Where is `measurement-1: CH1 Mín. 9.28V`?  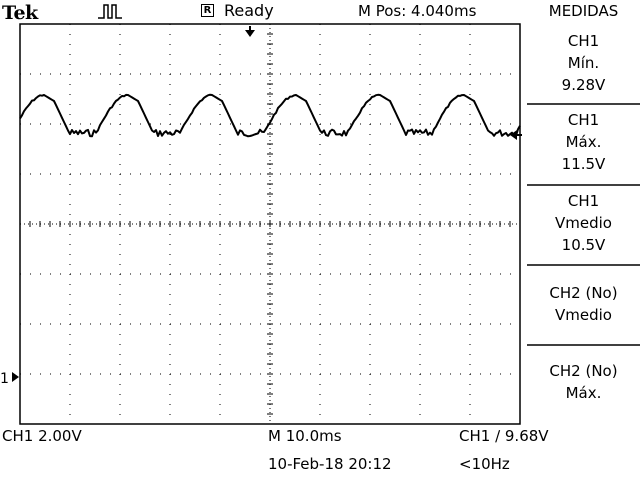
measurement-1: CH1 Mín. 9.28V is located at coordinates (583, 63).